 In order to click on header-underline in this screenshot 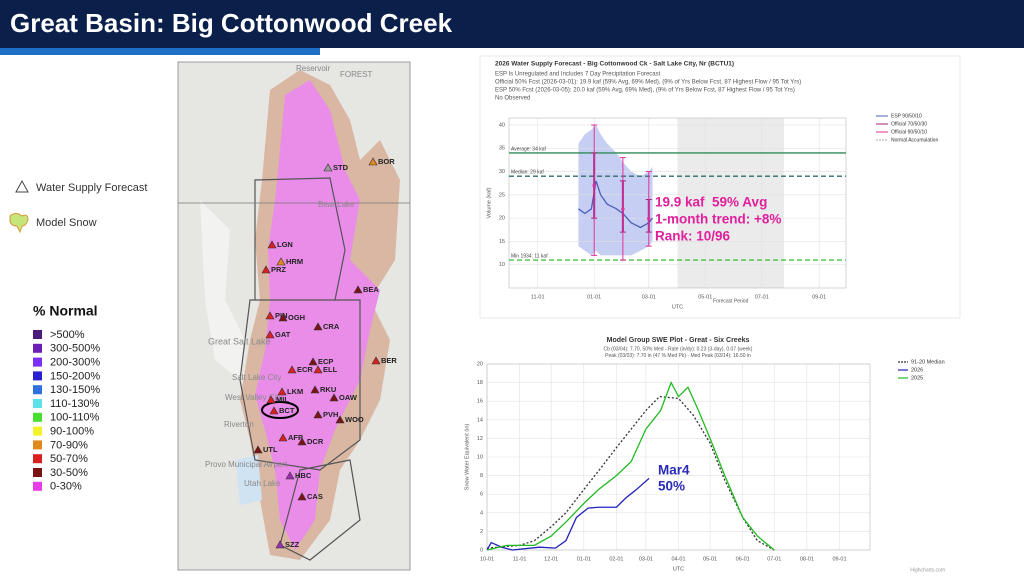, I will do `click(160, 51)`.